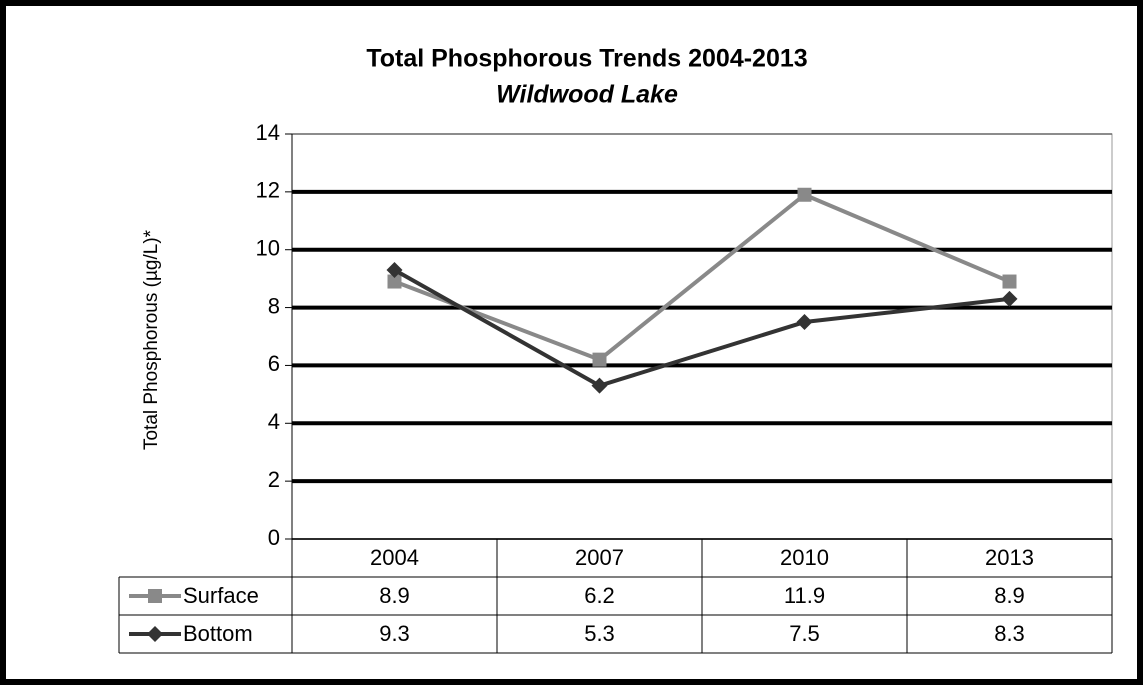 This screenshot has width=1143, height=690. I want to click on chart-title: Total Phosphorous Trends 2004-2013, so click(586, 59).